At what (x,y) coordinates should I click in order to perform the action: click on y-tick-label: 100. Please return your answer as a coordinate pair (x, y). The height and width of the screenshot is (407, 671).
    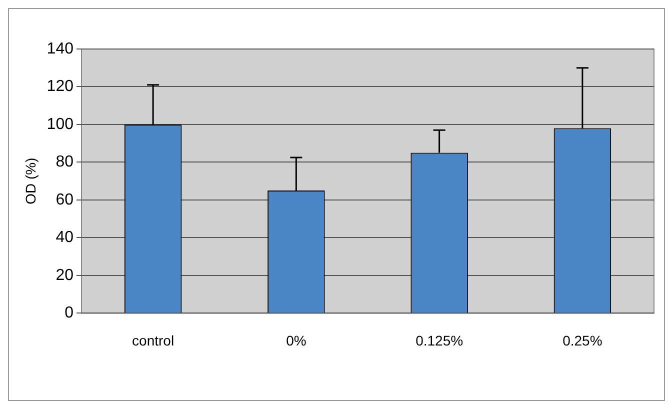
    Looking at the image, I should click on (60, 124).